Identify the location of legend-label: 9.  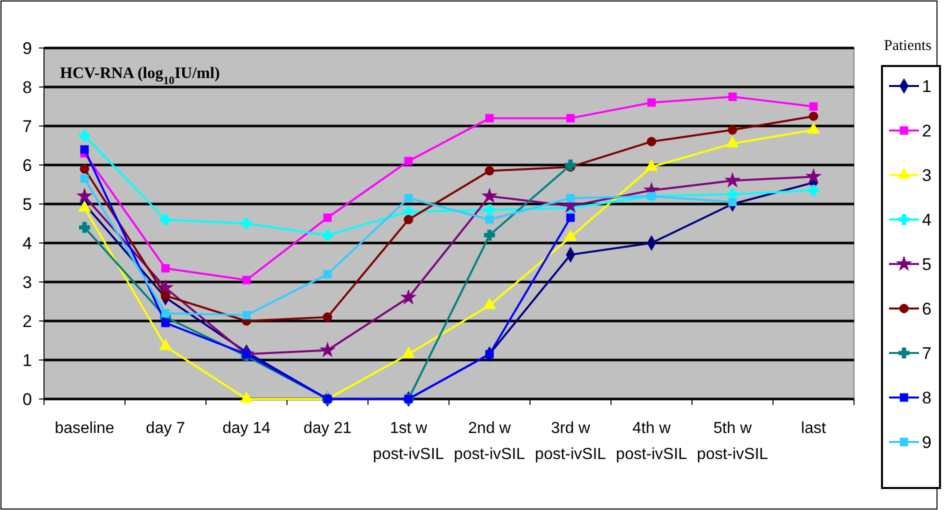
(927, 442).